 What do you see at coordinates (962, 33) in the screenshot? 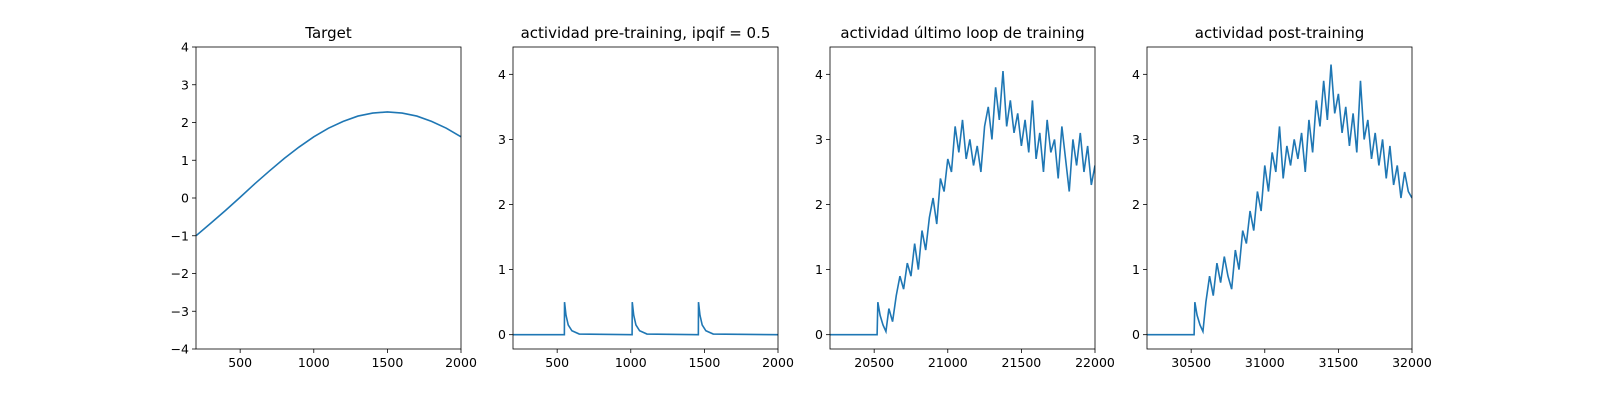
I see `subplot-title: actividad último loop de training` at bounding box center [962, 33].